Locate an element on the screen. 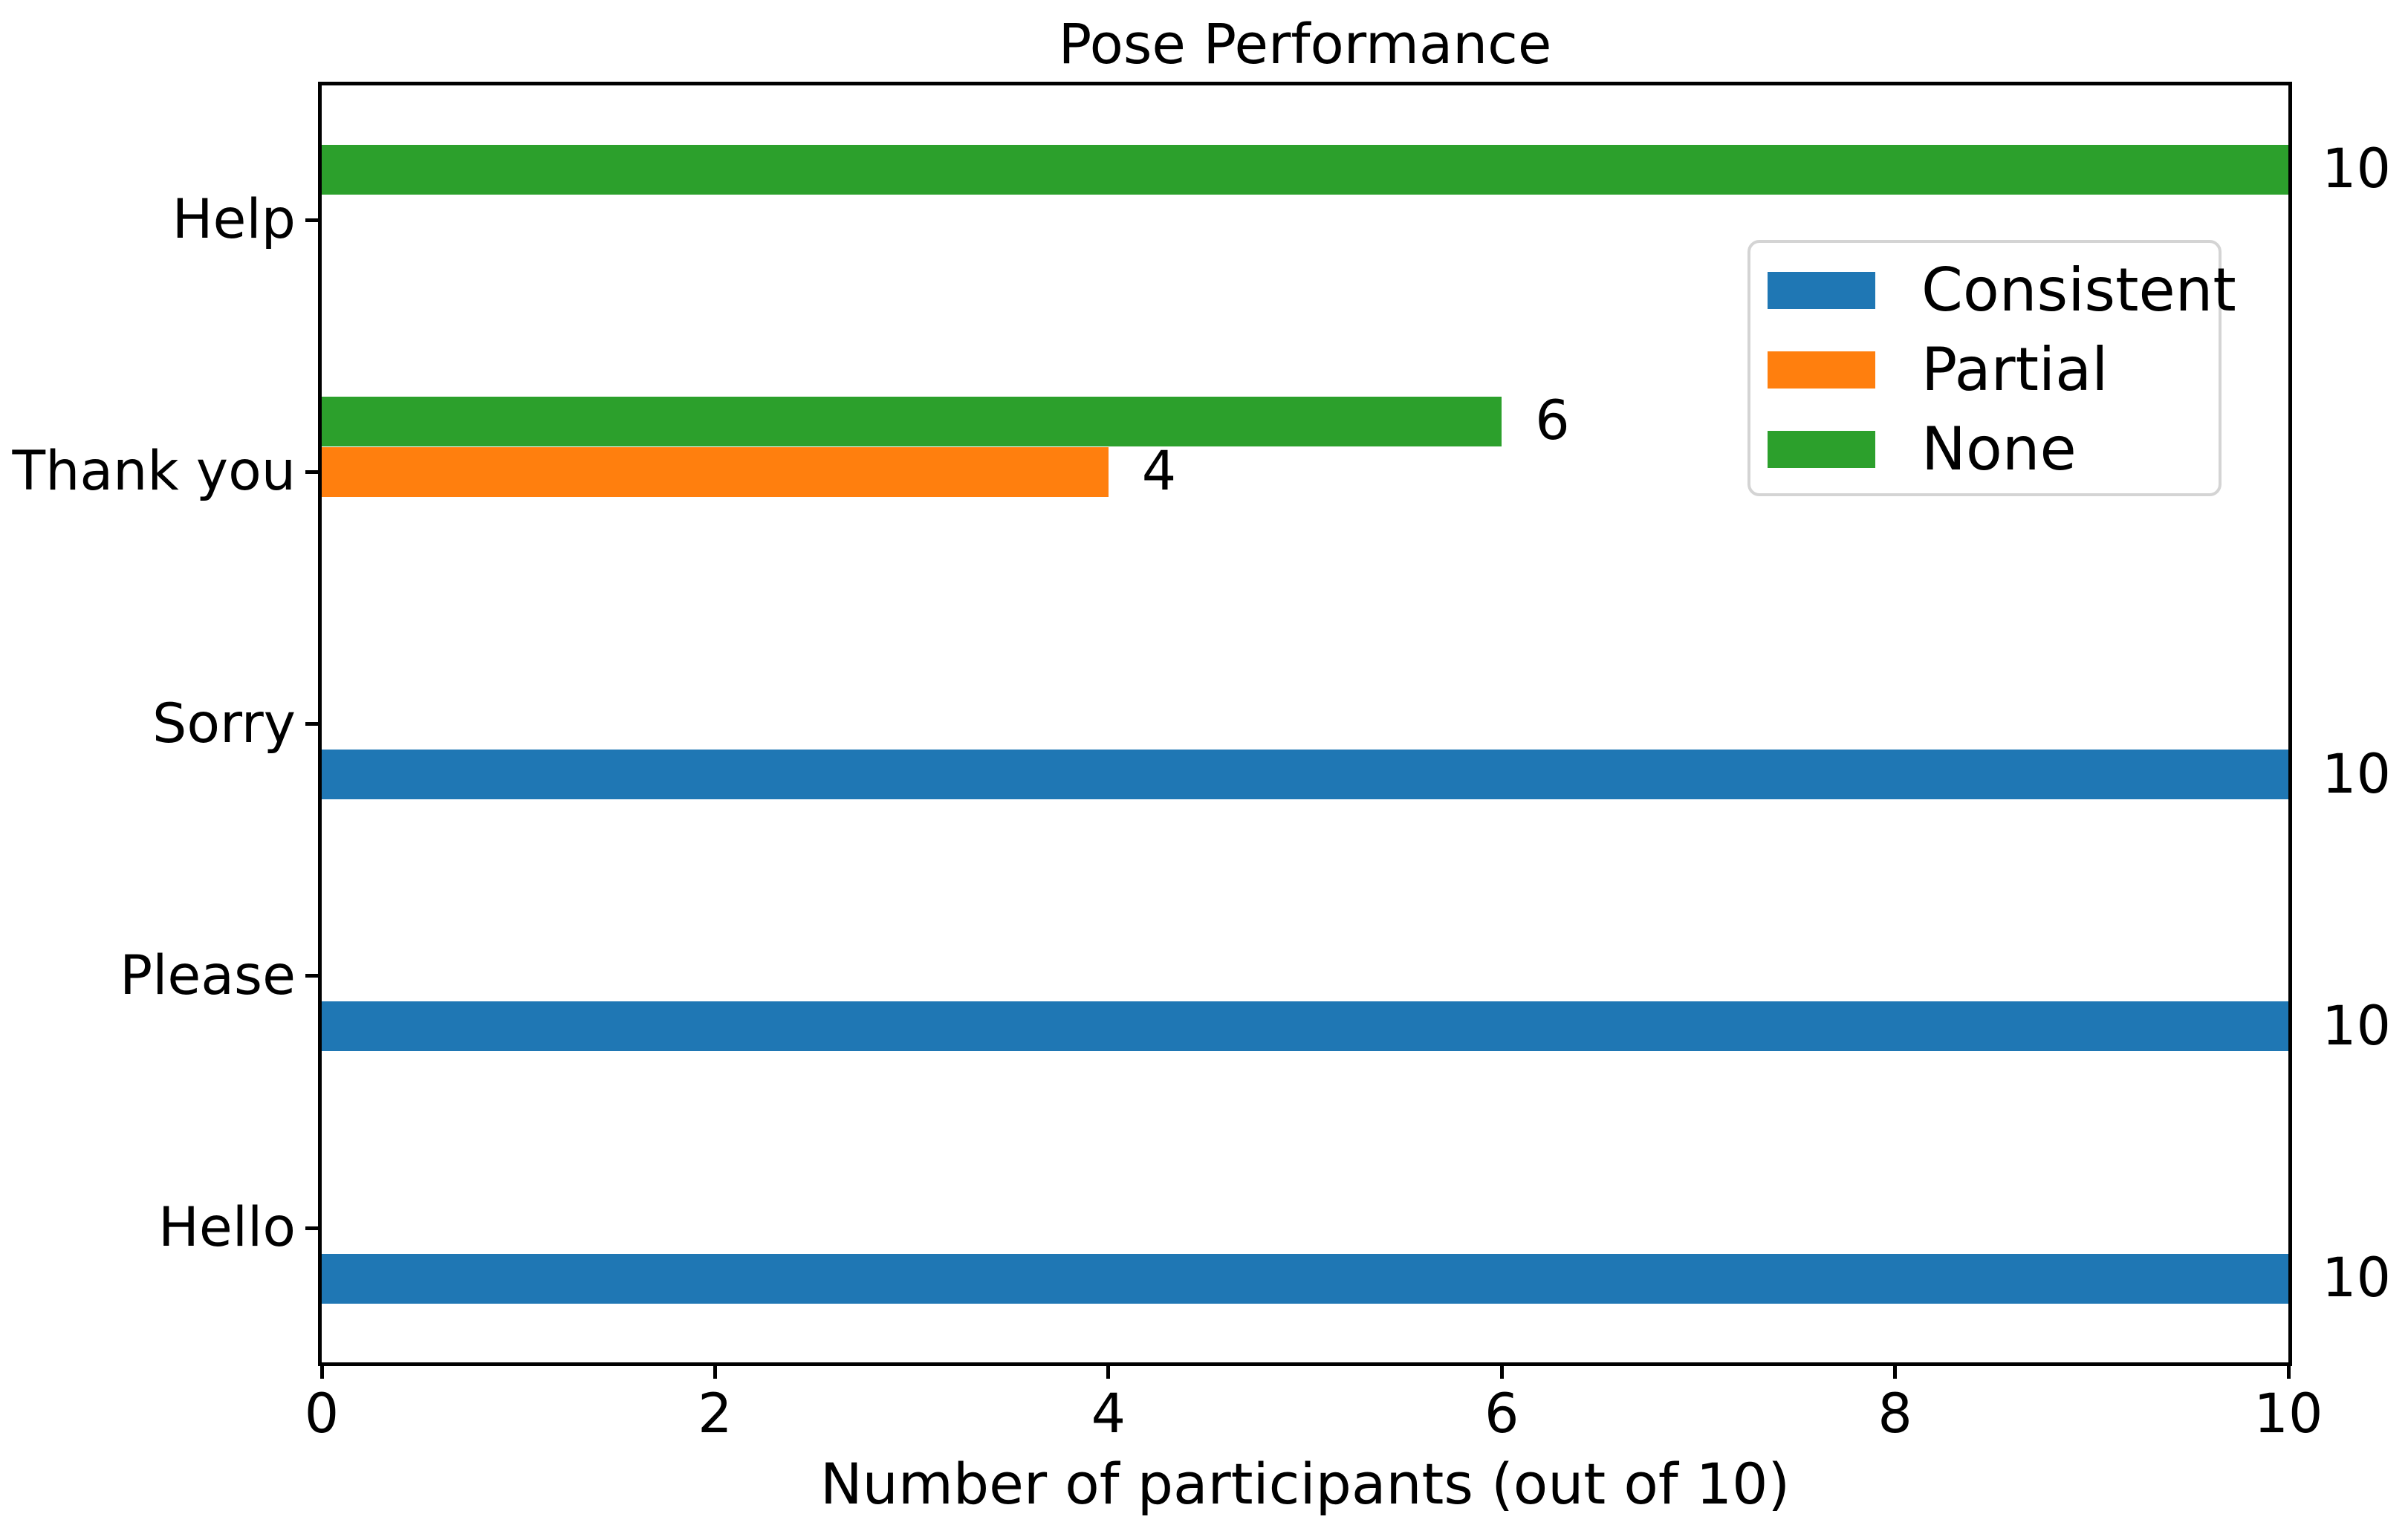  legend-row-partial: Partial is located at coordinates (1984, 369).